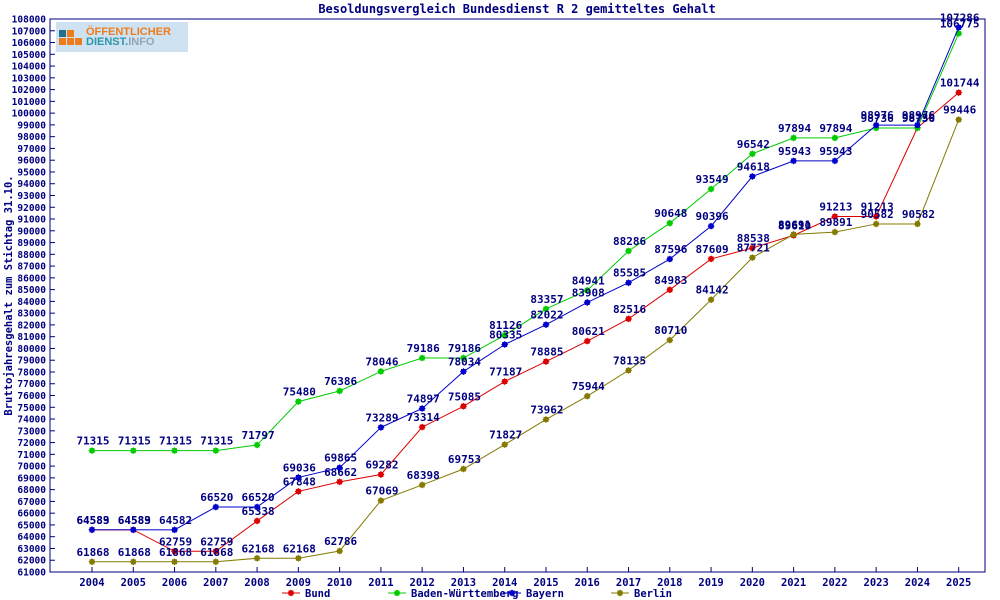 The width and height of the screenshot is (1000, 600). I want to click on y-tick-label: 97000, so click(31, 149).